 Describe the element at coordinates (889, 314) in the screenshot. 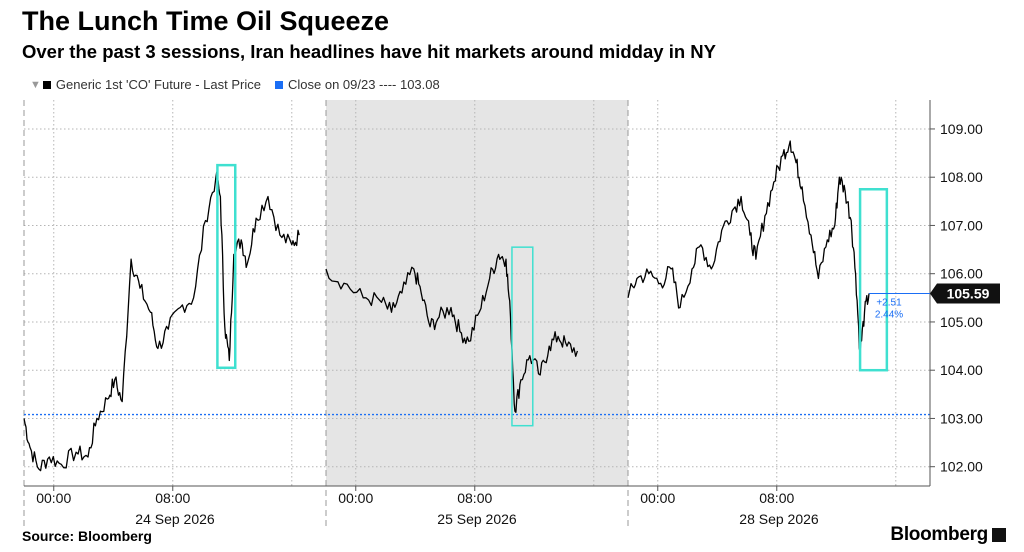

I see `change-annotation: 2.44%` at that location.